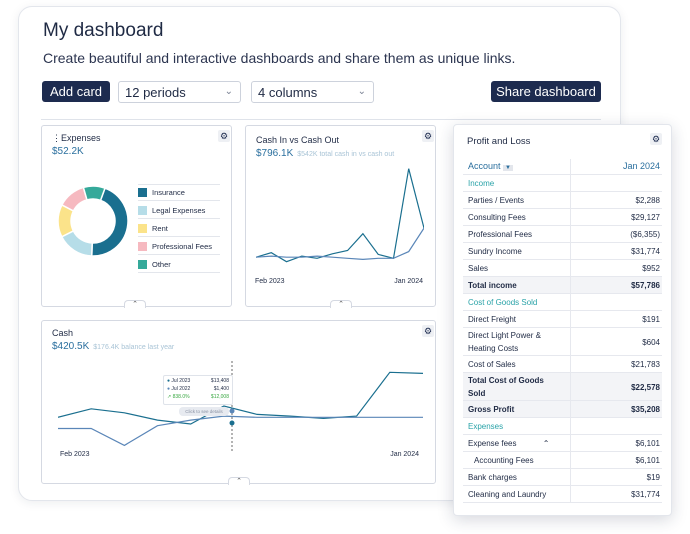 This screenshot has width=690, height=534. Describe the element at coordinates (504, 342) in the screenshot. I see `row-label: Direct Light Power & Heating Costs` at that location.